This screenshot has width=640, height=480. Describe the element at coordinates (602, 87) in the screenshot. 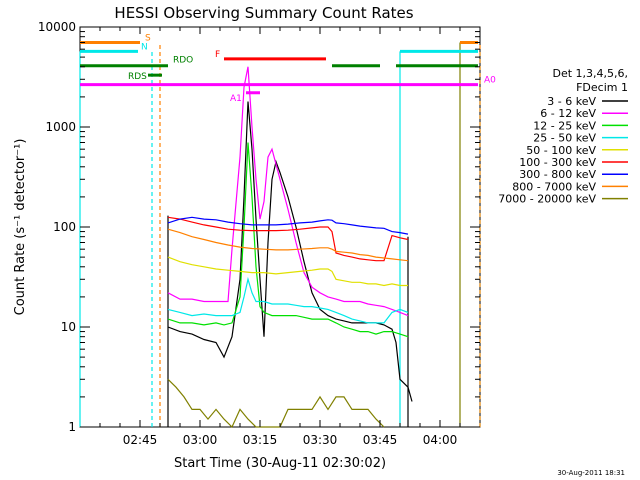

I see `legend-header-2: FDecim 1` at that location.